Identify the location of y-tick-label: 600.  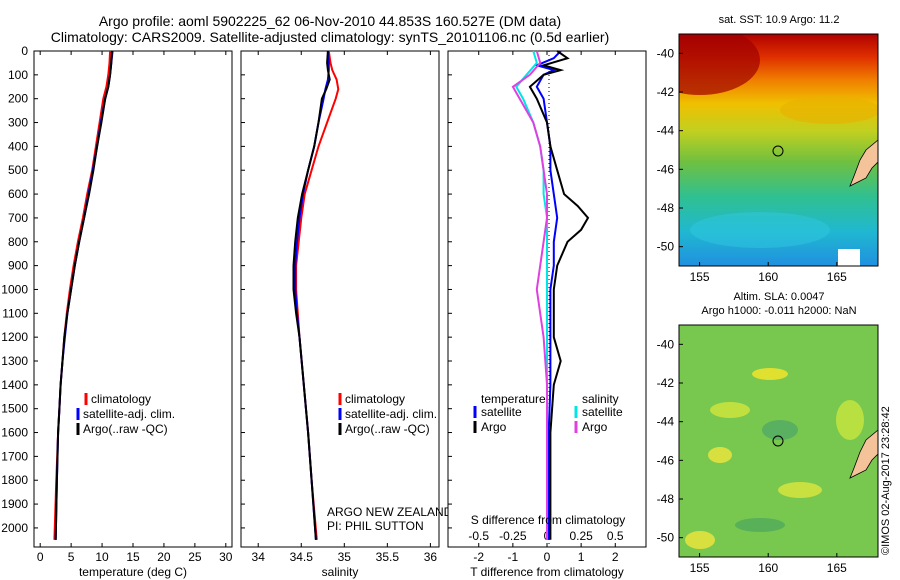
(18, 194).